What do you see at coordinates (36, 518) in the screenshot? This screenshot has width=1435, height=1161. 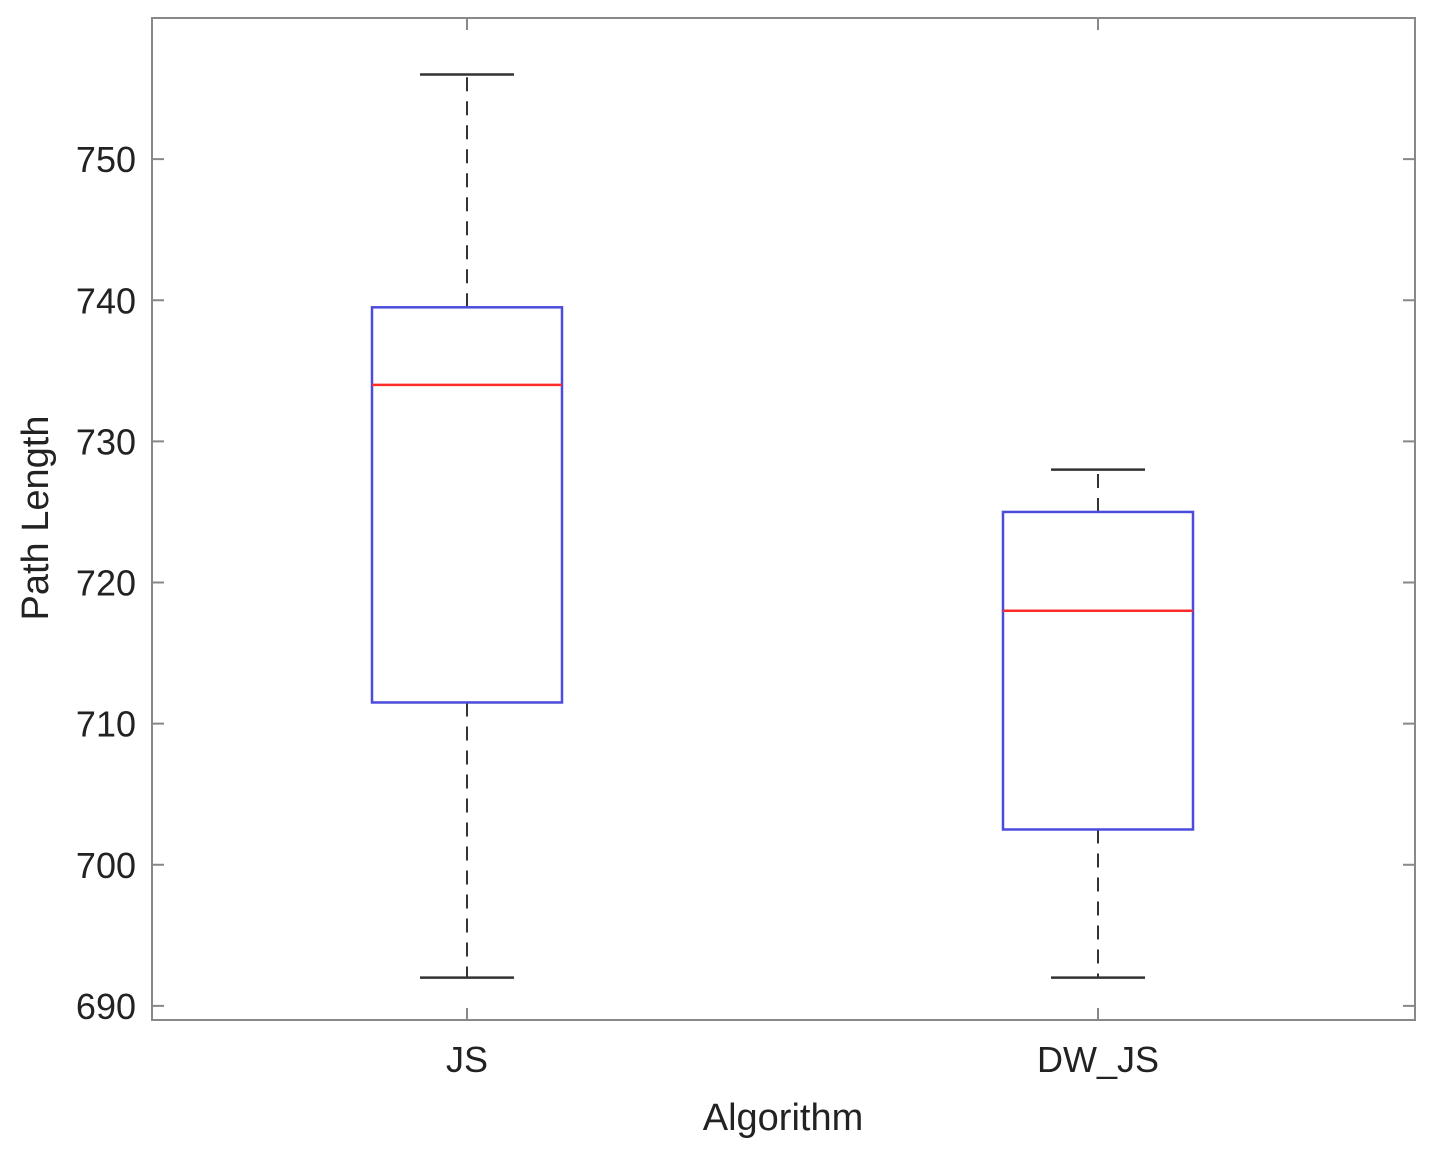 I see `y-axis-title: Path Length` at bounding box center [36, 518].